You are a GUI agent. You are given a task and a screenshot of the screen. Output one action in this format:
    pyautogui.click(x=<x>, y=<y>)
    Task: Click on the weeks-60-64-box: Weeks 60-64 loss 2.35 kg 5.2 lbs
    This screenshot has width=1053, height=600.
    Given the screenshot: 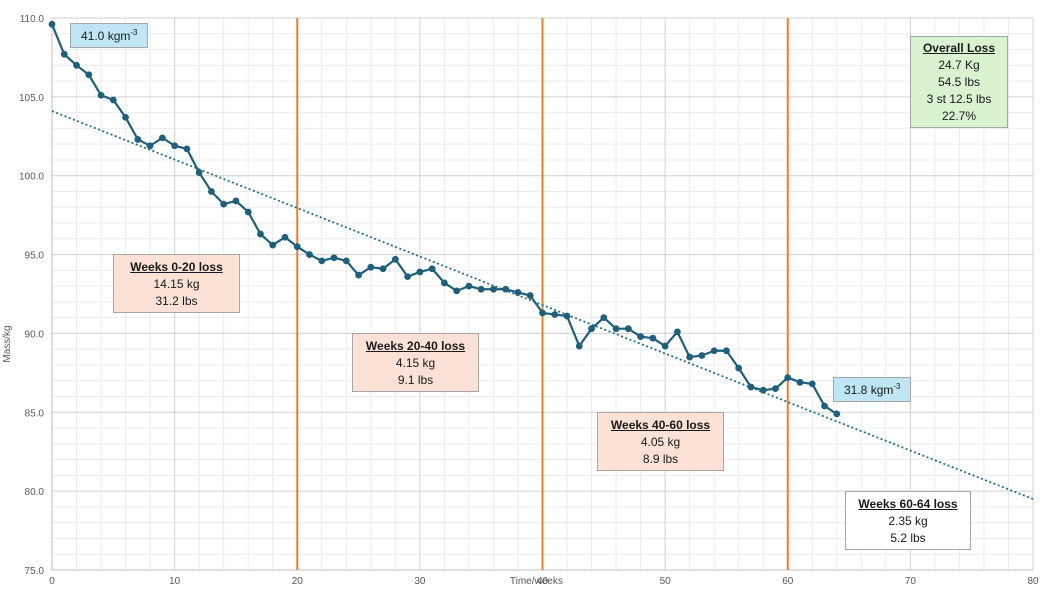 What is the action you would take?
    pyautogui.click(x=908, y=520)
    